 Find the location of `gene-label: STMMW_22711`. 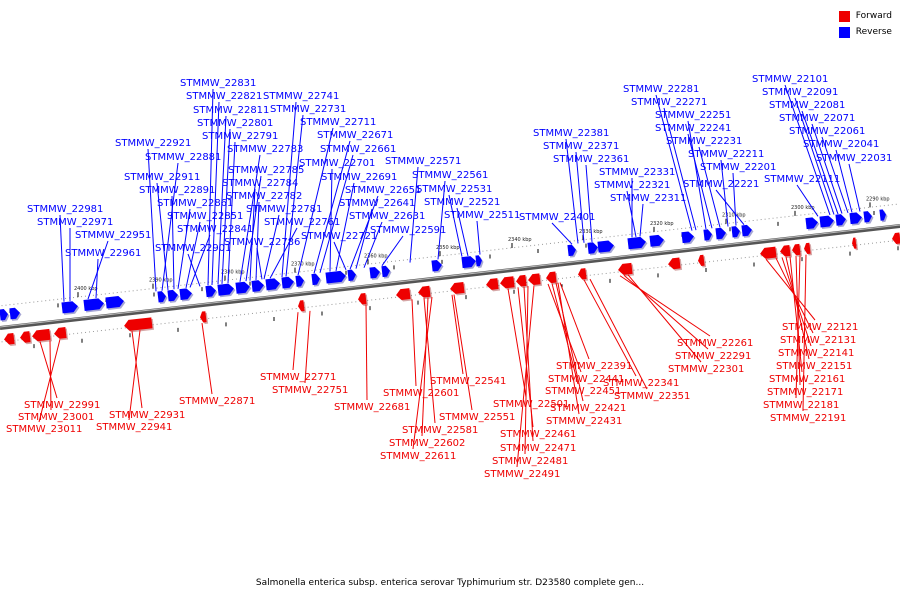

gene-label: STMMW_22711 is located at coordinates (338, 122).